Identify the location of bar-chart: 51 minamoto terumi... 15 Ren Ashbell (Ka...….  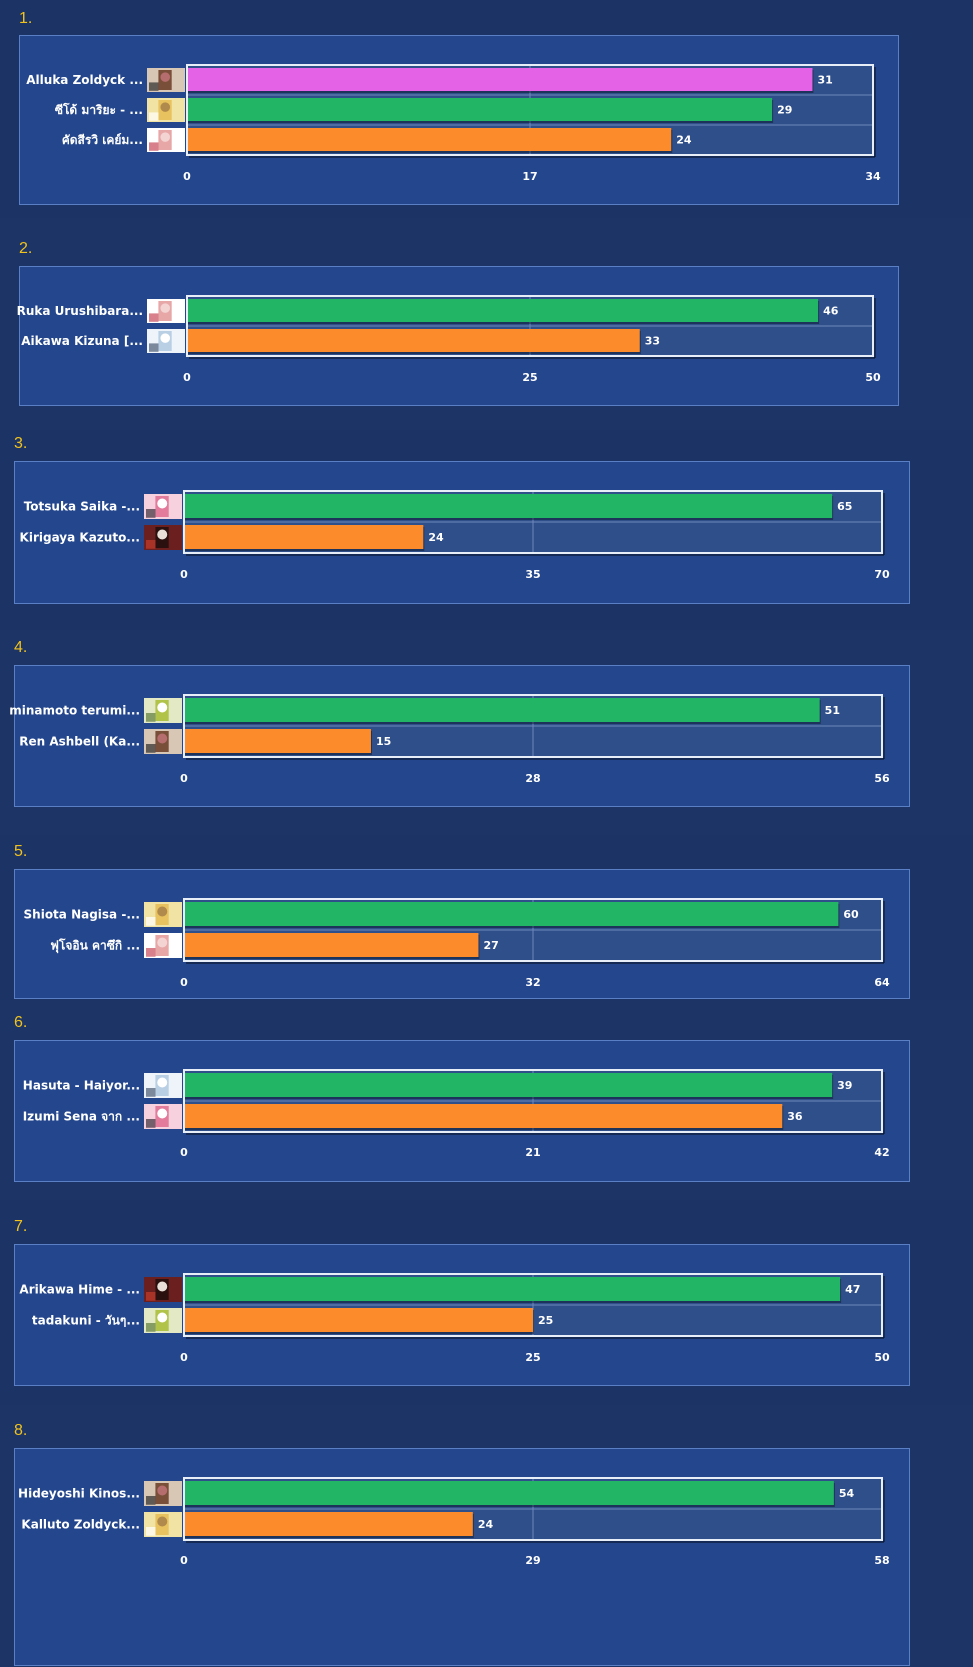
(449, 739).